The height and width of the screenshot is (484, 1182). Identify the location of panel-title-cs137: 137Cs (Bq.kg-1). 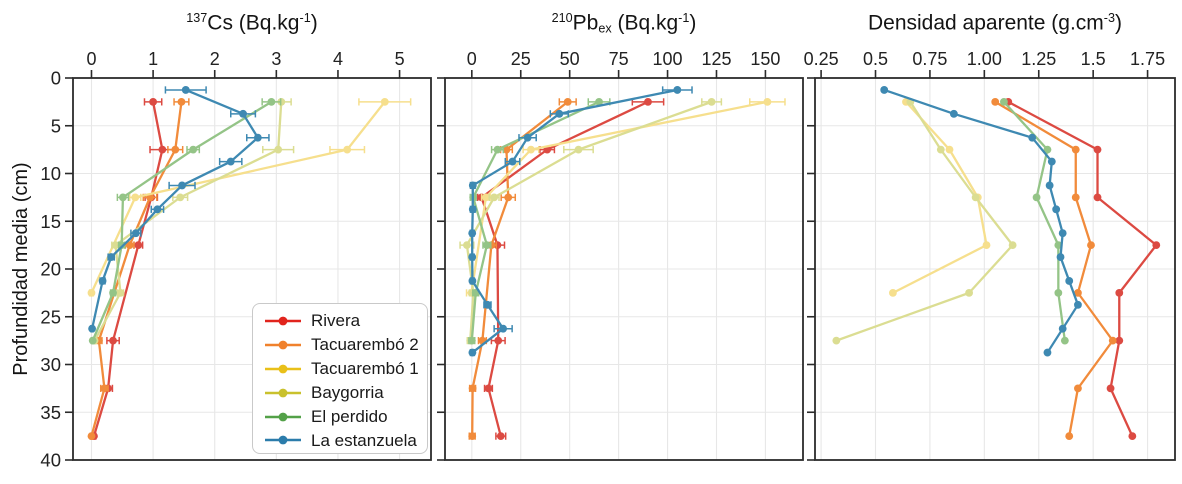
(252, 19).